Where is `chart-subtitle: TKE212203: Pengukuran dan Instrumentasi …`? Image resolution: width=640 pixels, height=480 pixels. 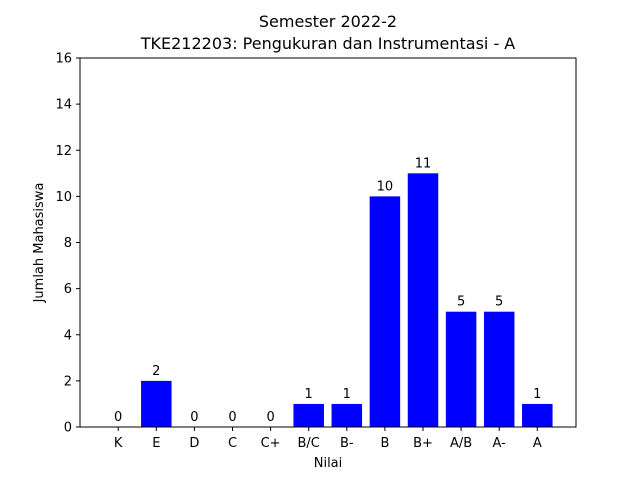
chart-subtitle: TKE212203: Pengukuran dan Instrumentasi … is located at coordinates (328, 43).